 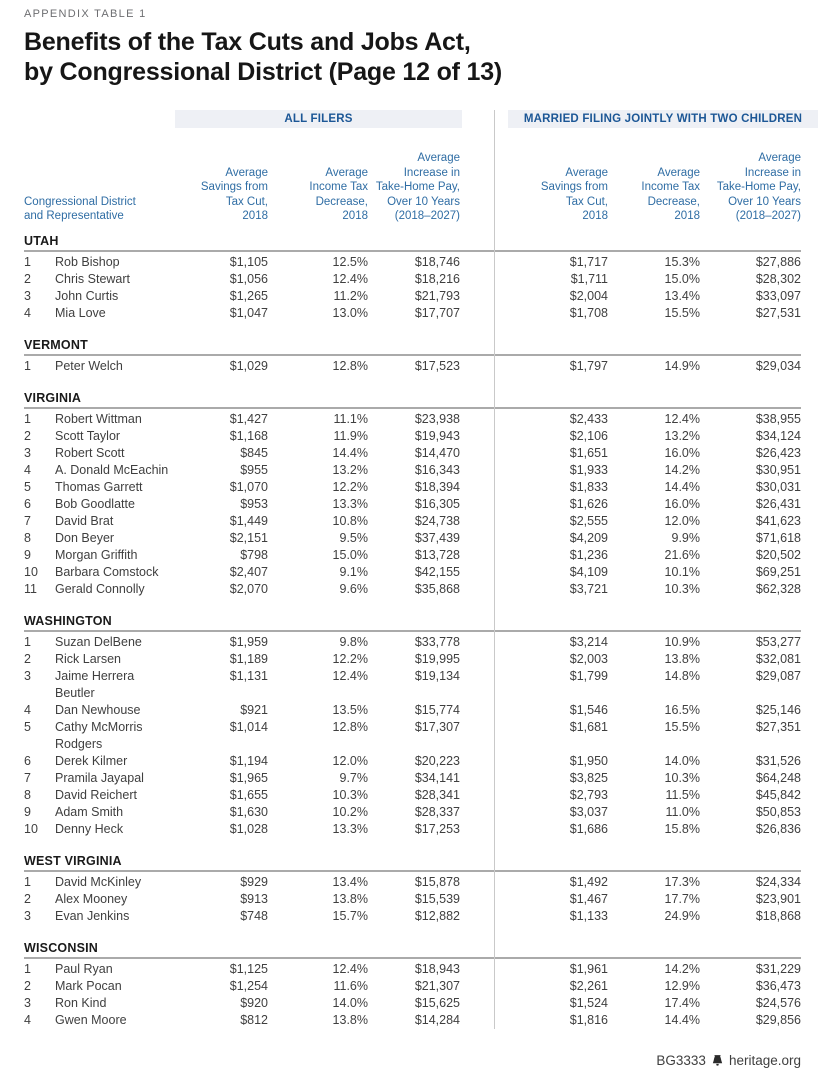 I want to click on district-number: 8, so click(x=27, y=538).